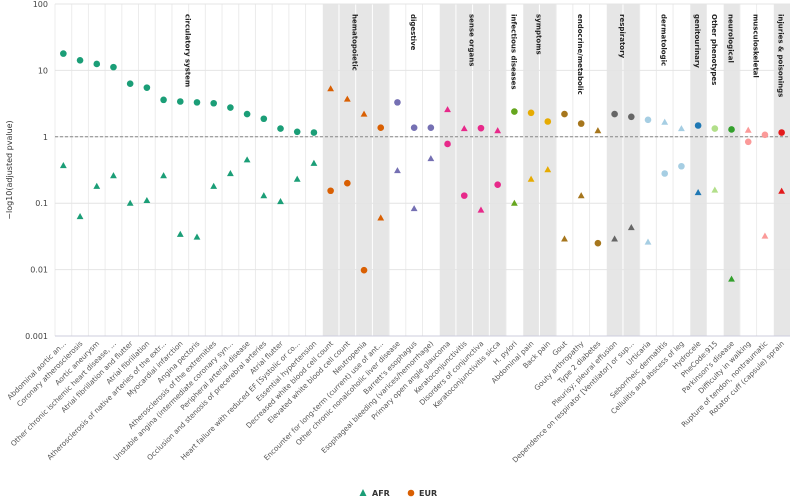  Describe the element at coordinates (9, 169) in the screenshot. I see `y-axis-label: −log10(adjusted pvalue)` at that location.